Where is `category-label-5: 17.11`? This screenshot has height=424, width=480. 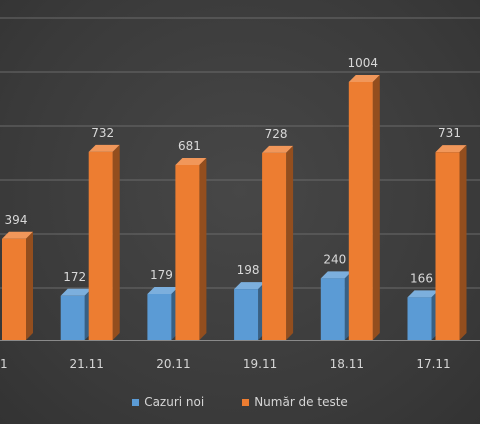 category-label-5: 17.11 is located at coordinates (433, 364).